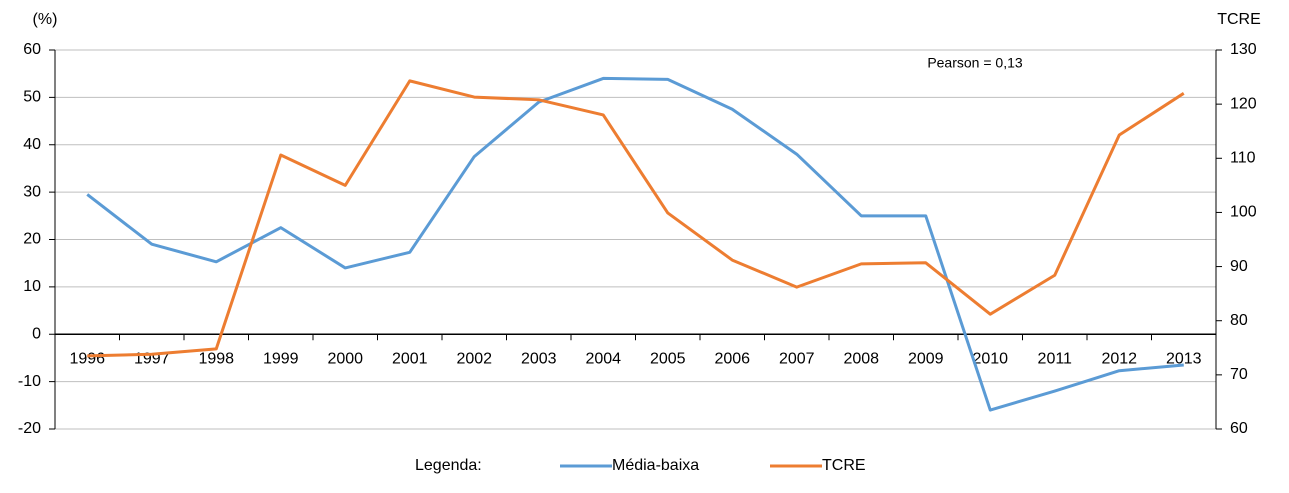  I want to click on y-tick-label: 50, so click(32, 97).